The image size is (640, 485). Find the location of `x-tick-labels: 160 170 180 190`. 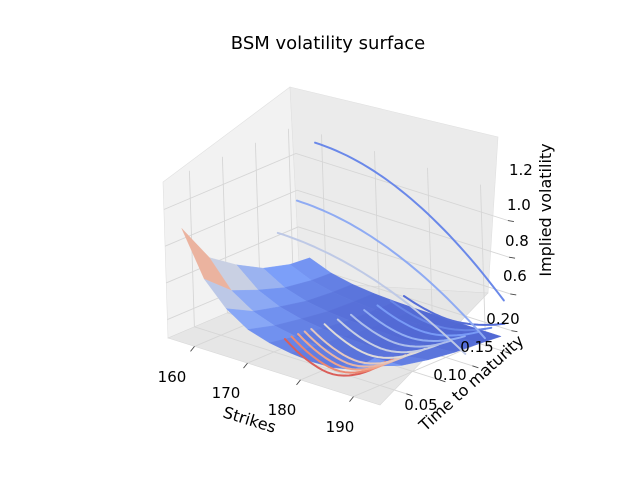

x-tick-labels: 160 170 180 190 is located at coordinates (256, 402).